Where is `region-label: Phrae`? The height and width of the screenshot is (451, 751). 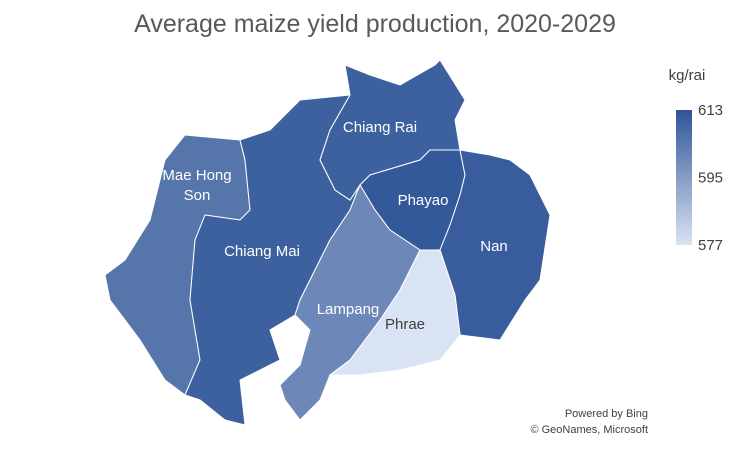
region-label: Phrae is located at coordinates (405, 324).